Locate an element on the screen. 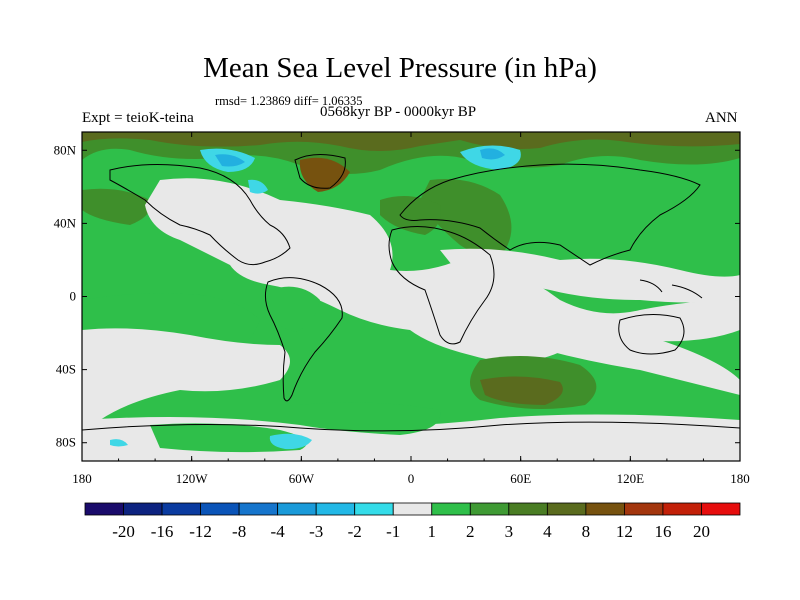  north-america-coast is located at coordinates (200, 214).